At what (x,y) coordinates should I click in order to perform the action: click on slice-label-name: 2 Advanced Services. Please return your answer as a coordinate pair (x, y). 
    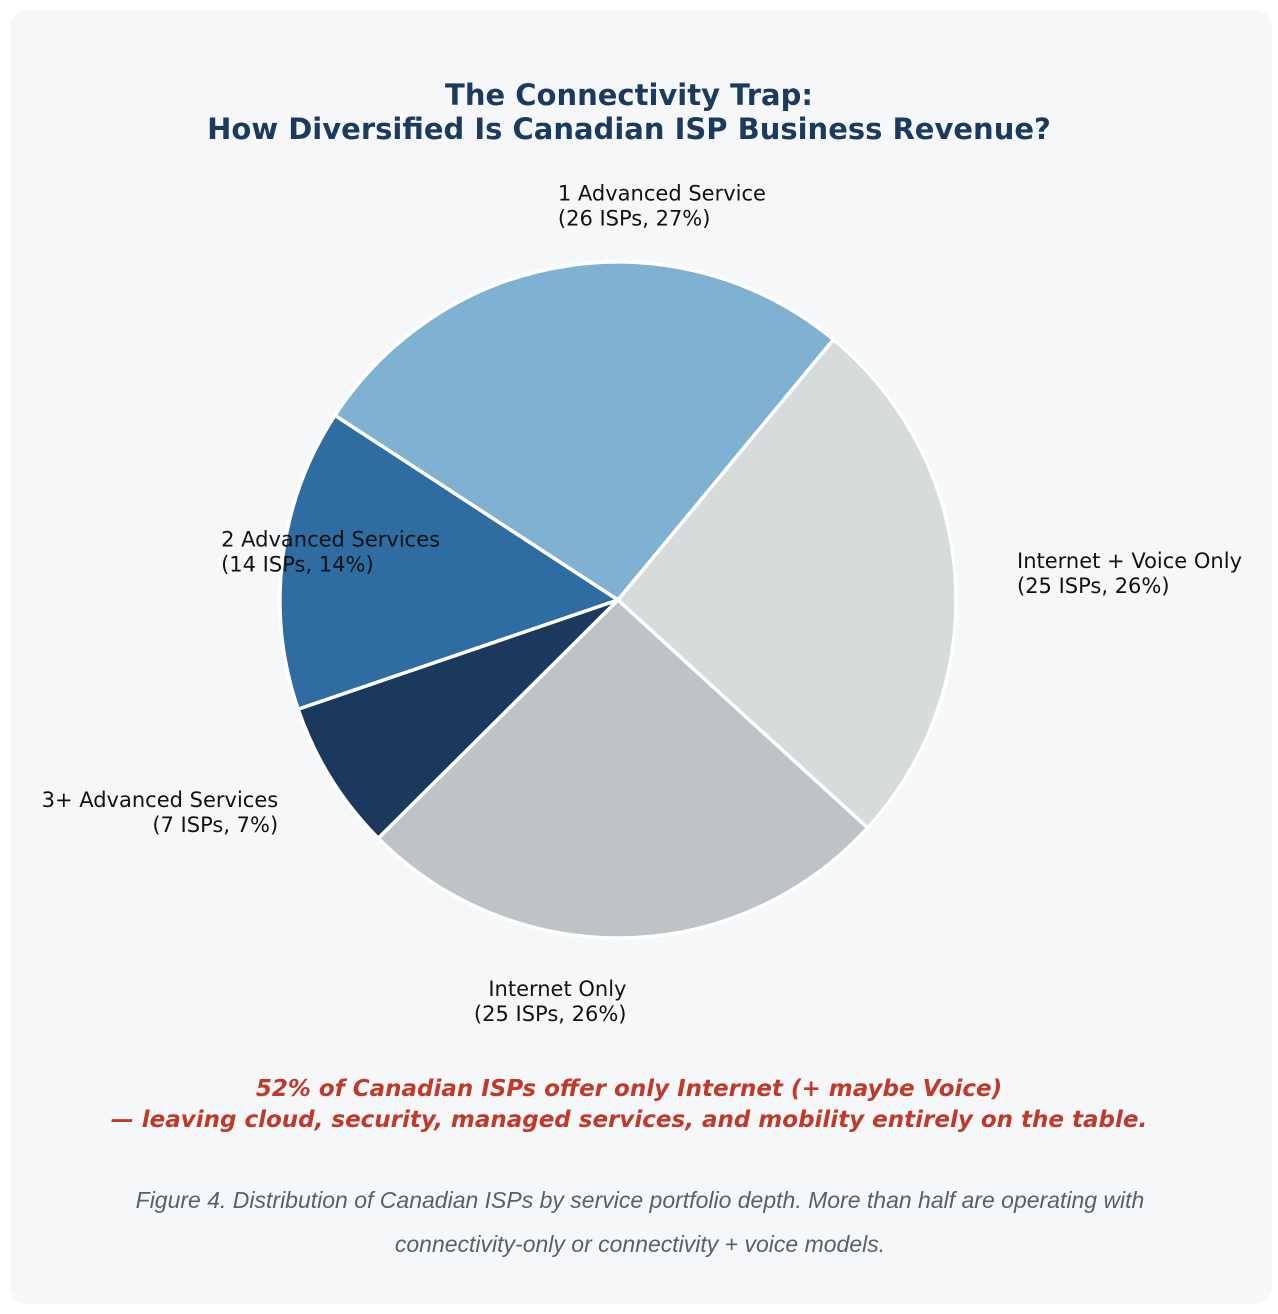
    Looking at the image, I should click on (330, 539).